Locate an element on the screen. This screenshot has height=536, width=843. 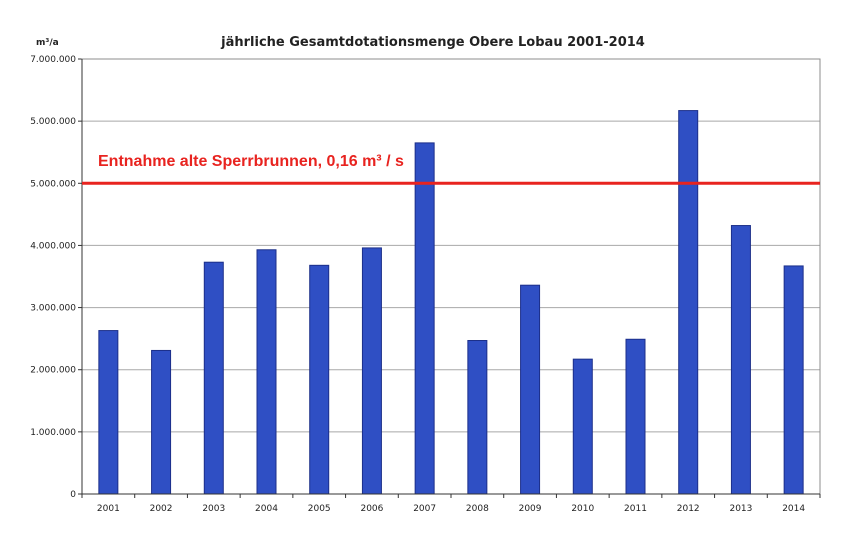
x-tick-label: 2002 is located at coordinates (161, 509).